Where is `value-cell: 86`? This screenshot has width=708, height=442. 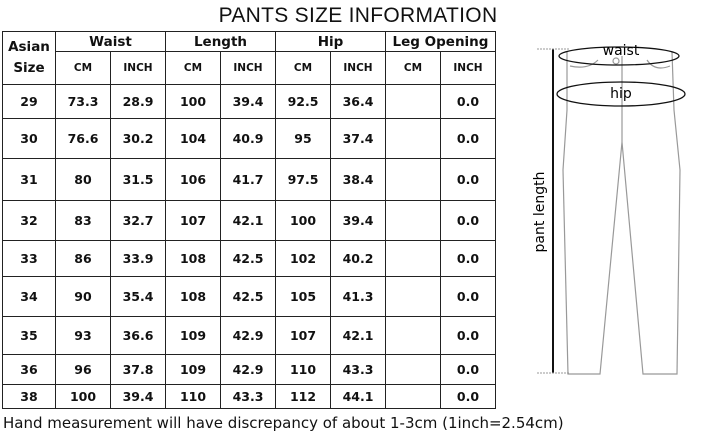 value-cell: 86 is located at coordinates (83, 258).